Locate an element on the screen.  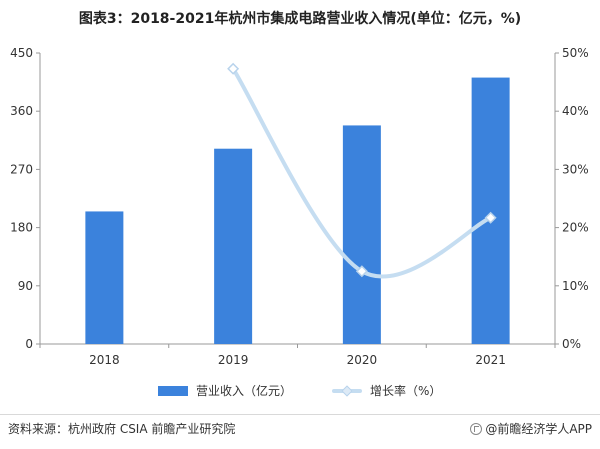
legend-swatch-line is located at coordinates (347, 391).